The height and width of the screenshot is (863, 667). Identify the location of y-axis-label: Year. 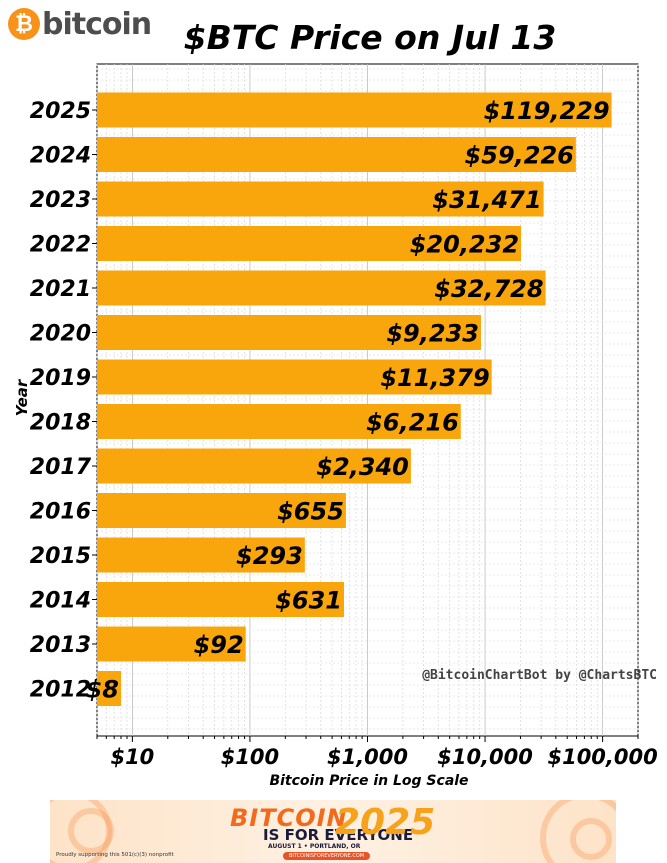
(22, 397).